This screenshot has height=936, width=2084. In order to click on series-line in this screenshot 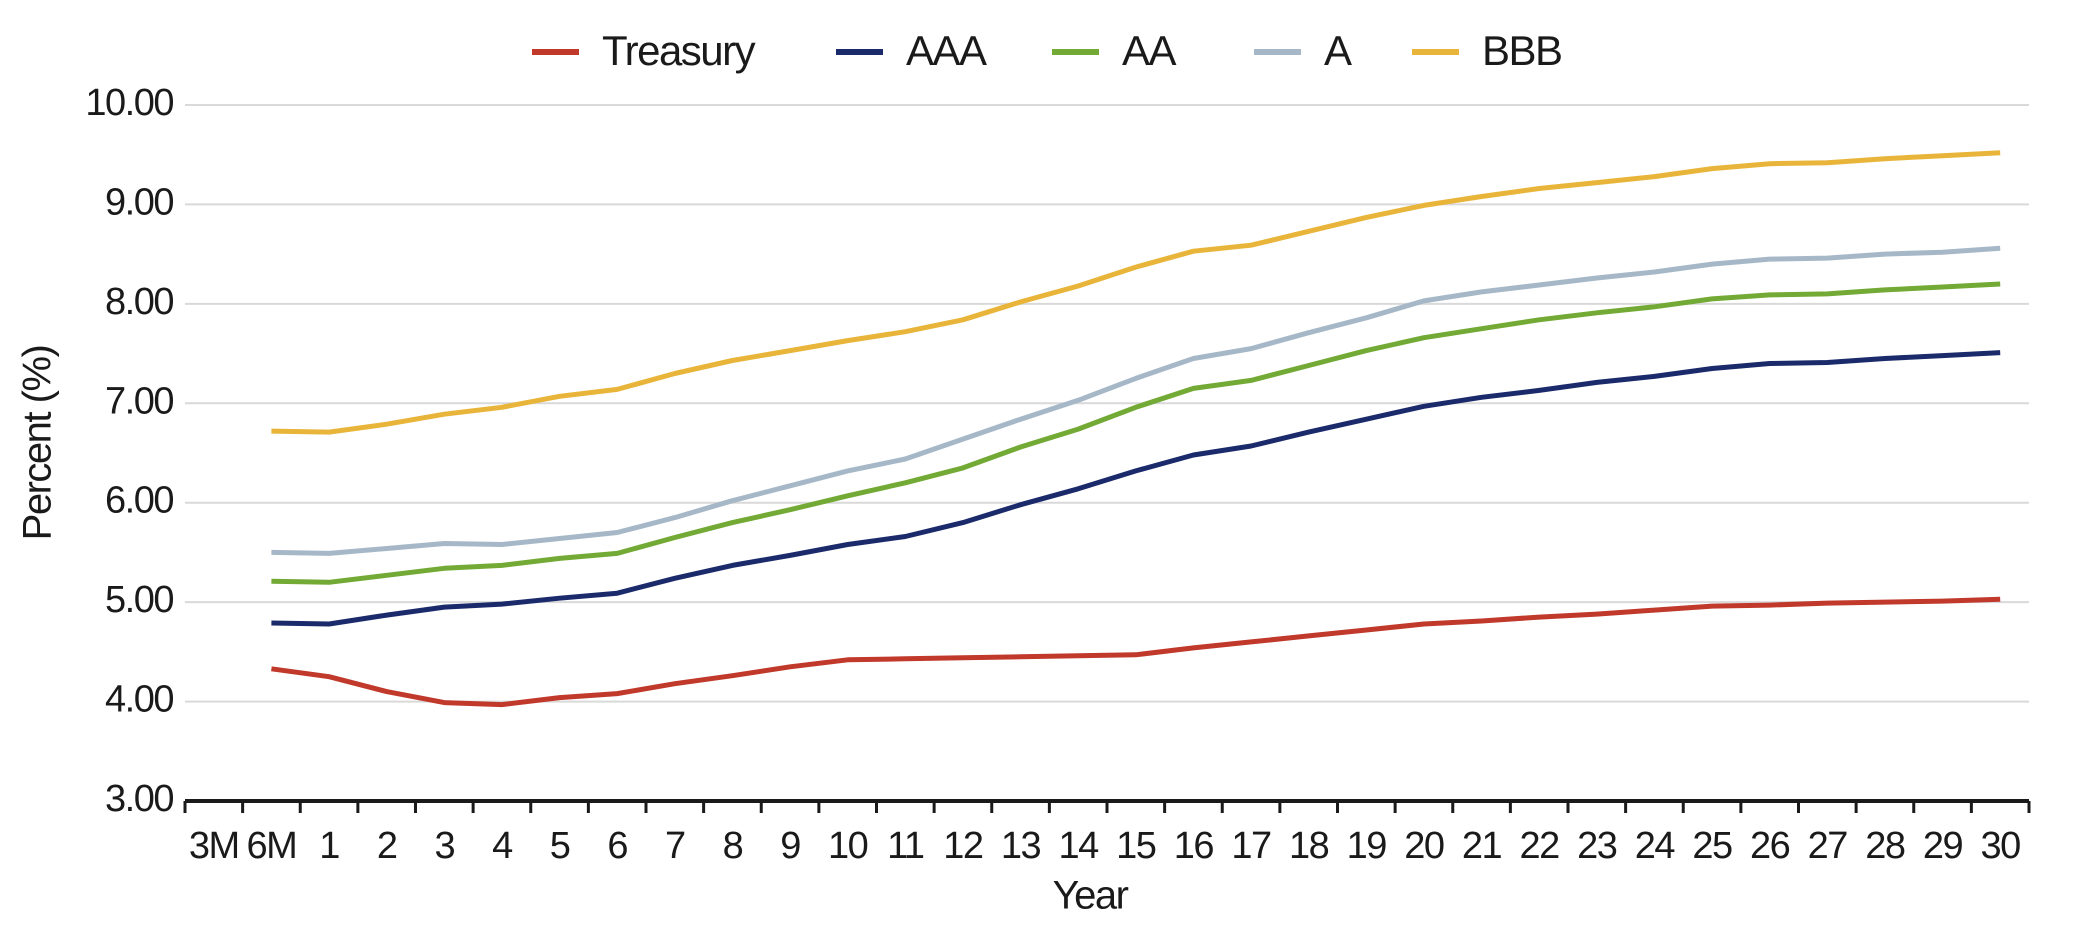, I will do `click(1136, 652)`.